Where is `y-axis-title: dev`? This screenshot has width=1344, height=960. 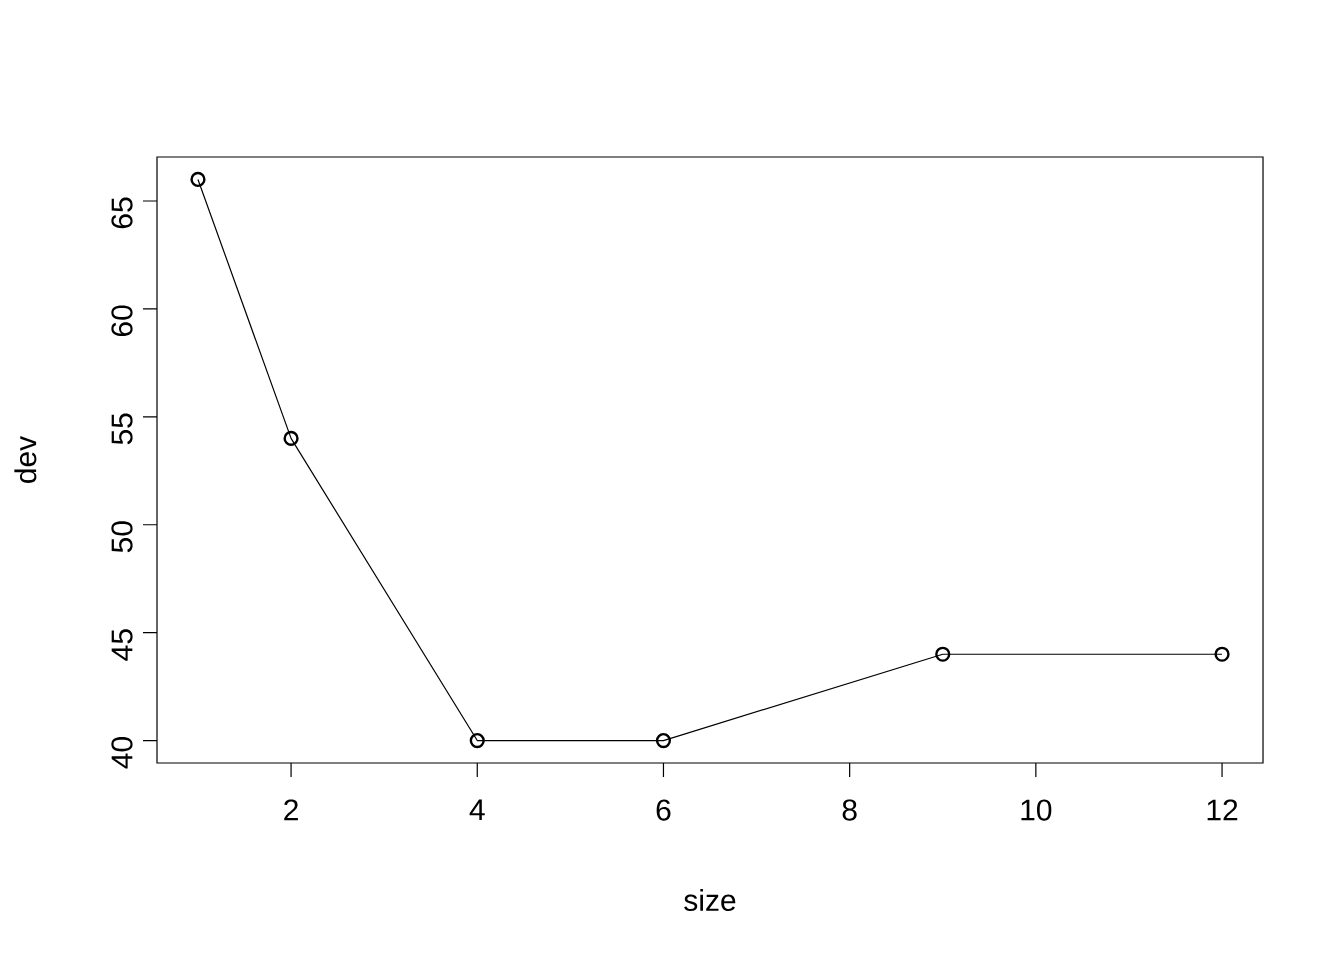 y-axis-title: dev is located at coordinates (25, 459).